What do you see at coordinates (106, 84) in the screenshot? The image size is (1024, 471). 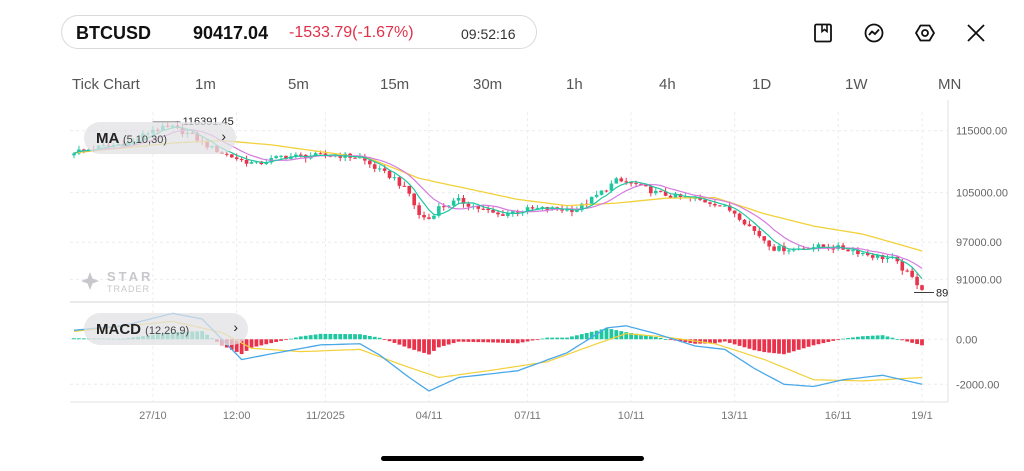 I see `tab-tick-chart: Tick Chart` at bounding box center [106, 84].